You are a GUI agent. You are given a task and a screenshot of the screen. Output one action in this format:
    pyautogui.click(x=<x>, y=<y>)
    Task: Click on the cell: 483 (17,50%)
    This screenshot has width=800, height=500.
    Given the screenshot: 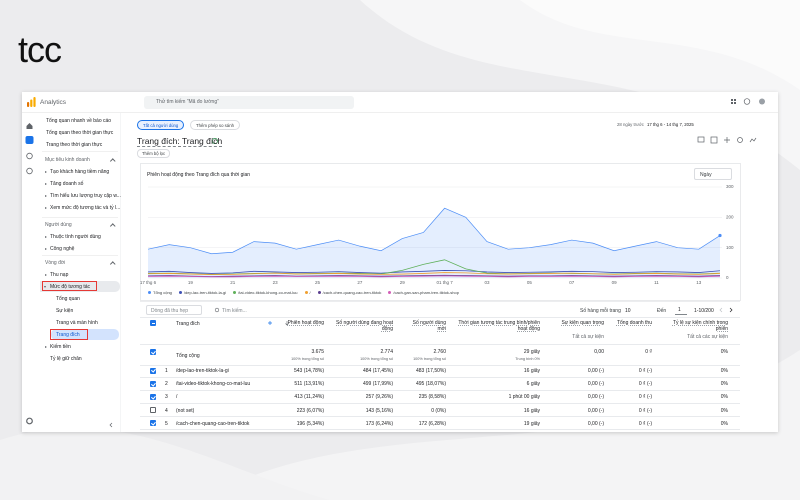 What is the action you would take?
    pyautogui.click(x=430, y=371)
    